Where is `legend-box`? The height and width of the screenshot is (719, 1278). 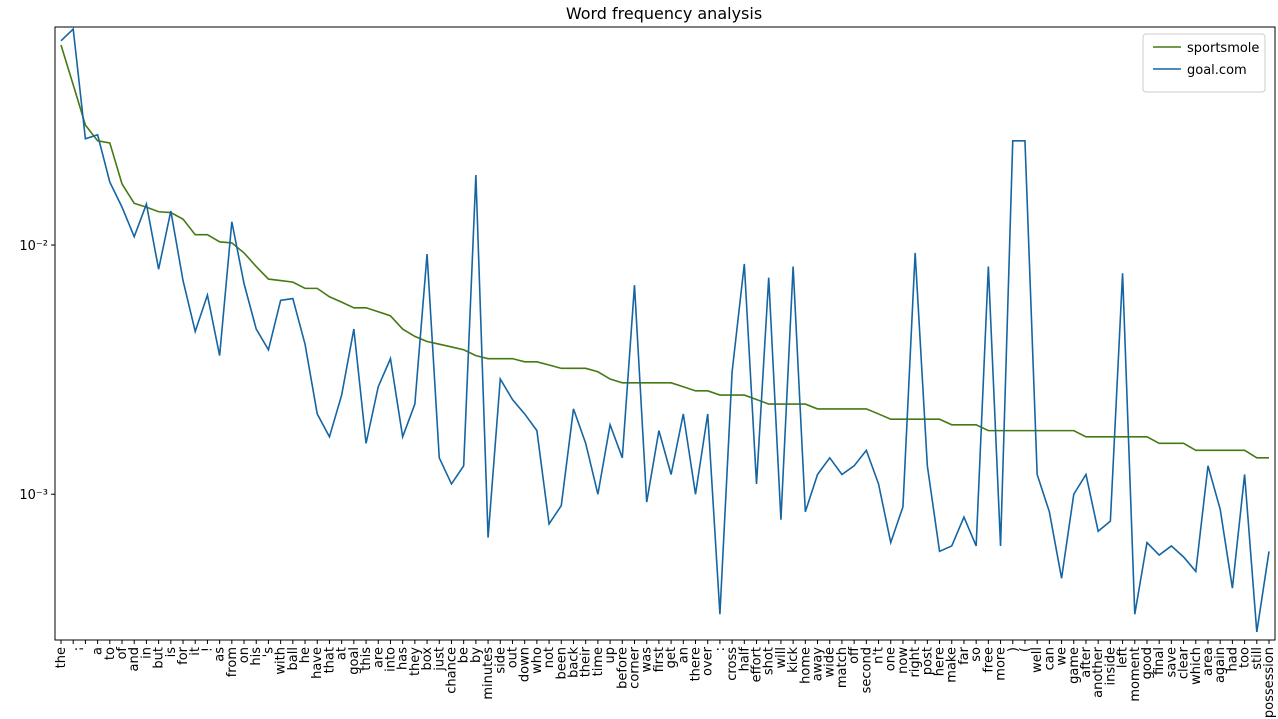
legend-box is located at coordinates (1204, 63).